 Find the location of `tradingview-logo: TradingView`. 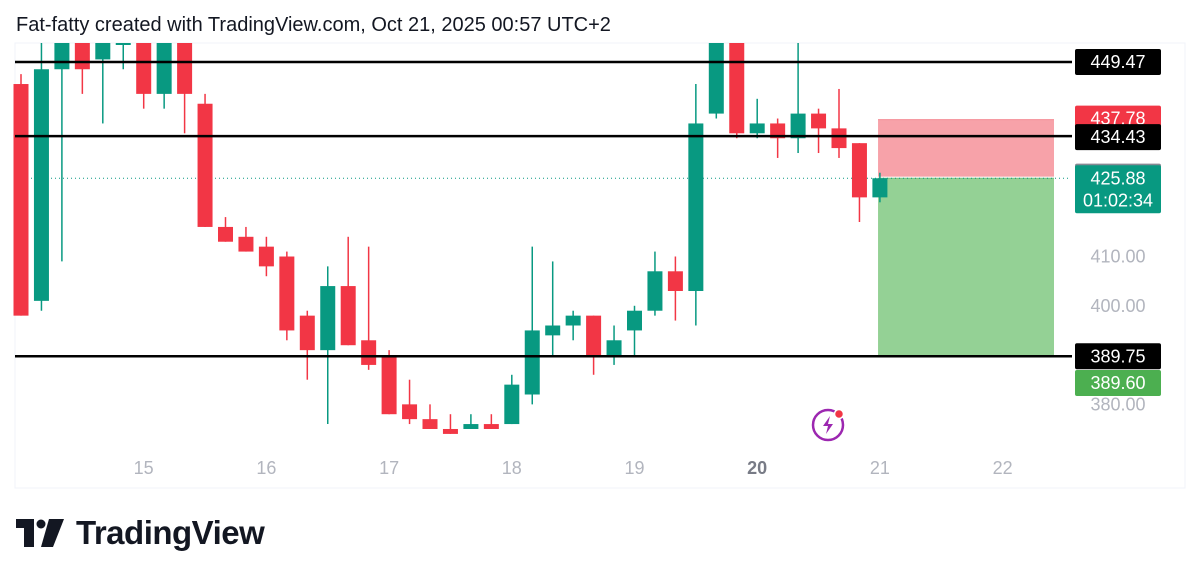

tradingview-logo: TradingView is located at coordinates (140, 533).